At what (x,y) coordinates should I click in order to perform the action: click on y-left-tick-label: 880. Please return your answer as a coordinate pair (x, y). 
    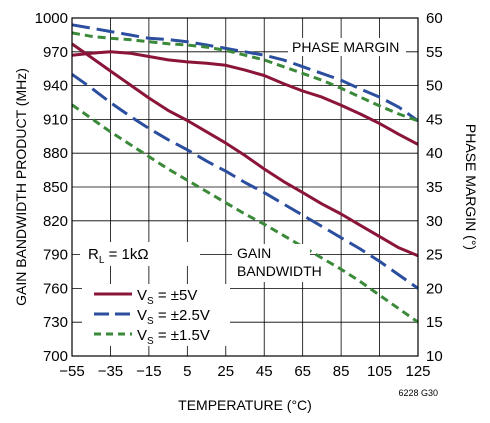
    Looking at the image, I should click on (55, 153).